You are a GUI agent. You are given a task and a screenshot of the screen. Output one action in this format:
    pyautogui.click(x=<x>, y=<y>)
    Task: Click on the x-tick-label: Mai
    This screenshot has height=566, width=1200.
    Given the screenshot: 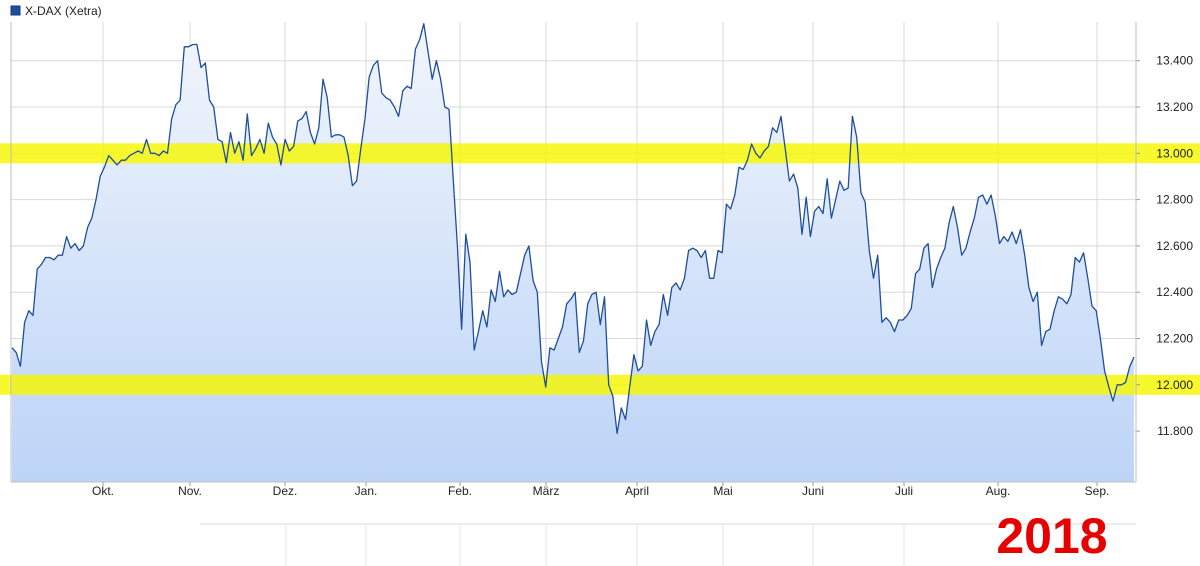 What is the action you would take?
    pyautogui.click(x=722, y=491)
    